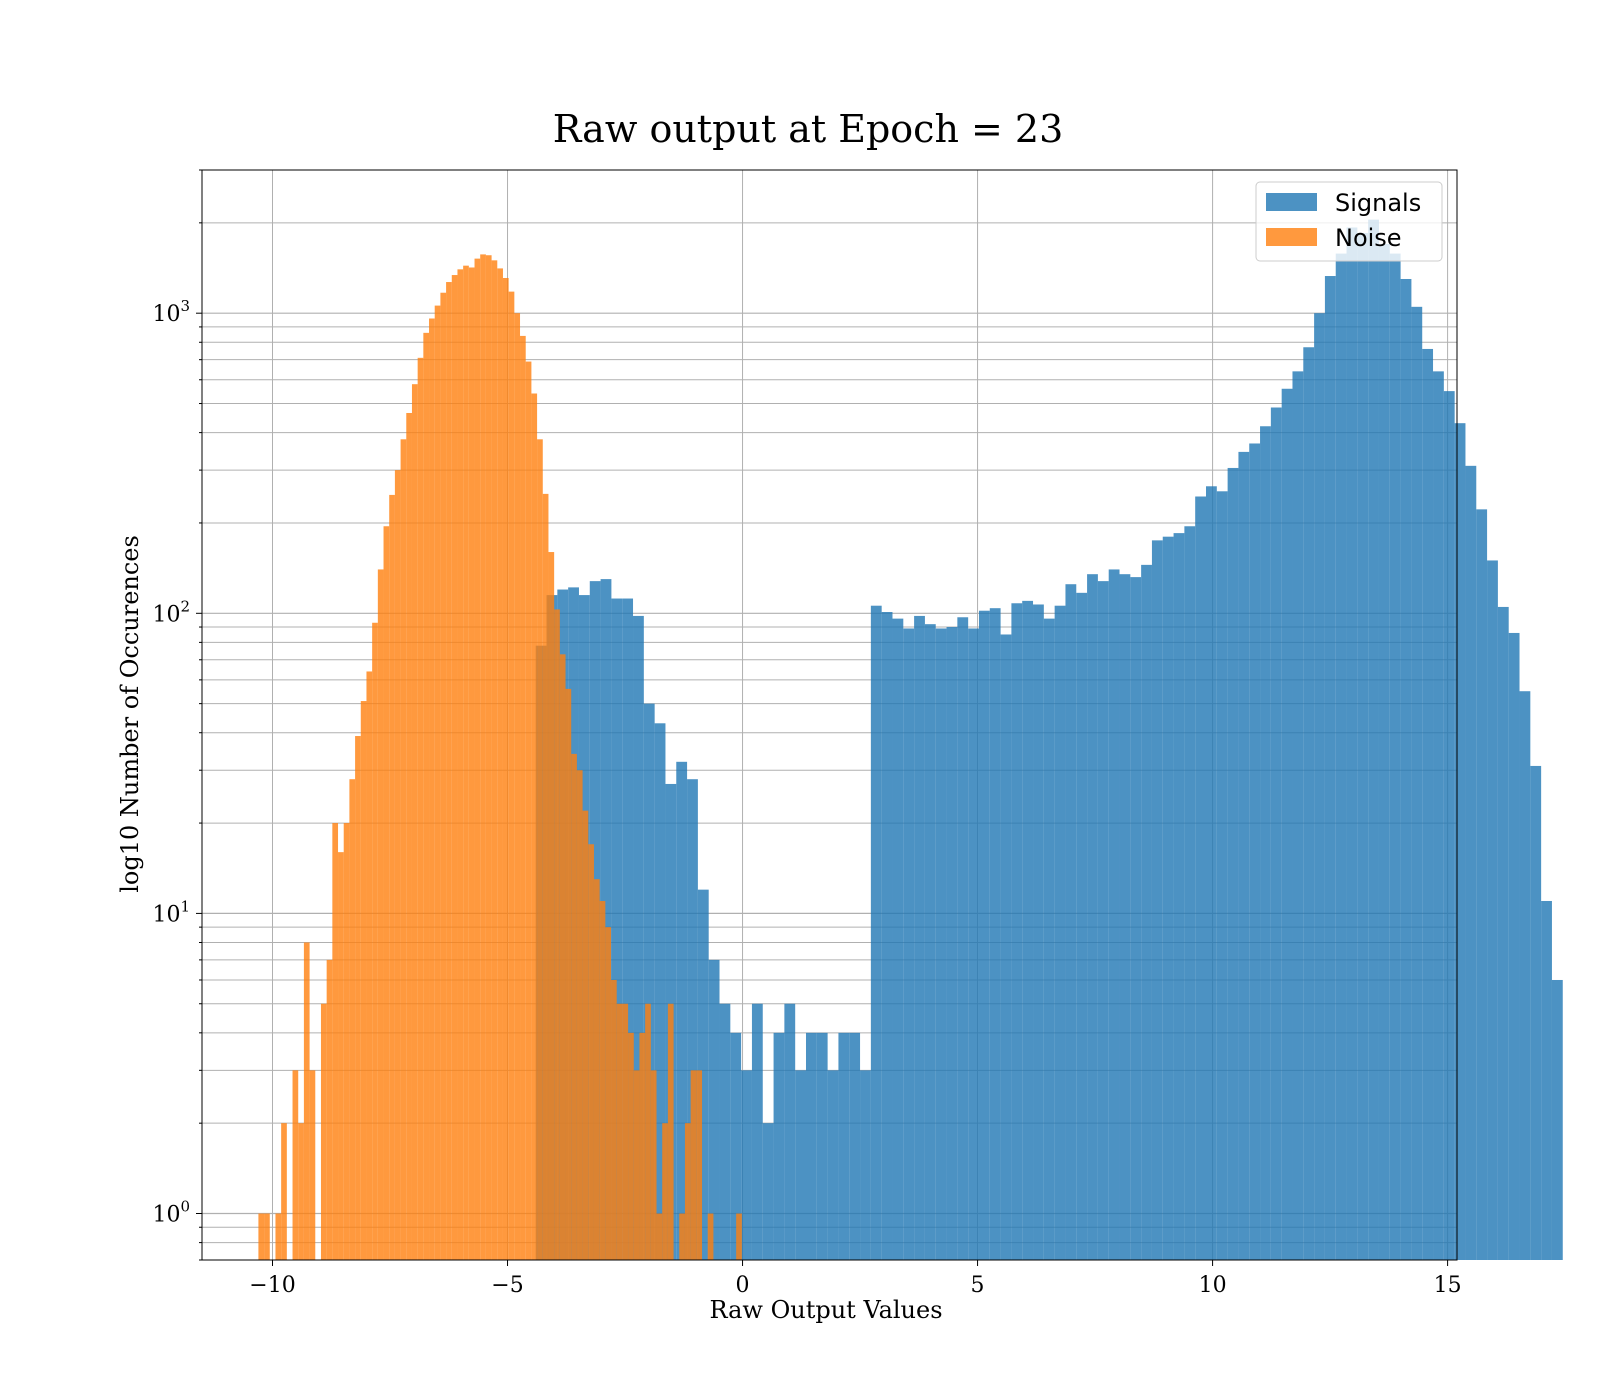 The height and width of the screenshot is (1400, 1600). Describe the element at coordinates (1378, 203) in the screenshot. I see `legend-label-signals: Signals` at that location.